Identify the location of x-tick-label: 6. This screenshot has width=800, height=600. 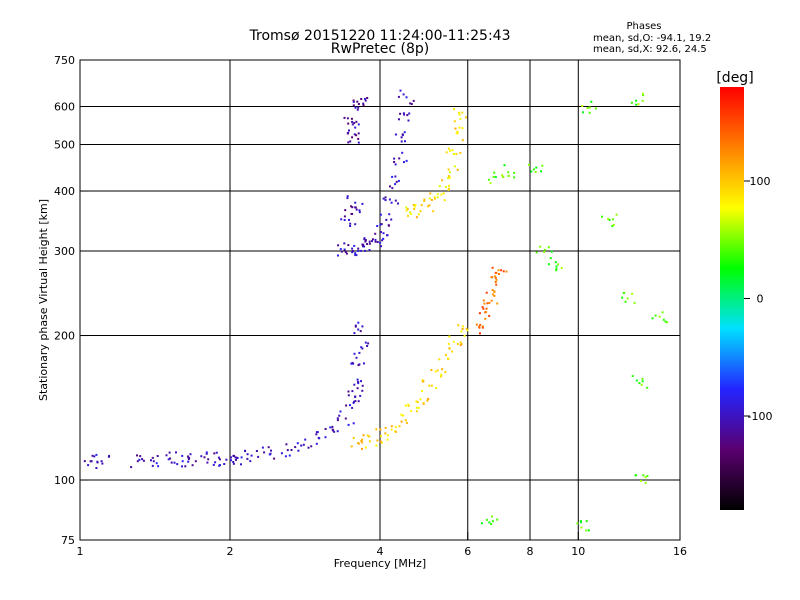
(467, 551).